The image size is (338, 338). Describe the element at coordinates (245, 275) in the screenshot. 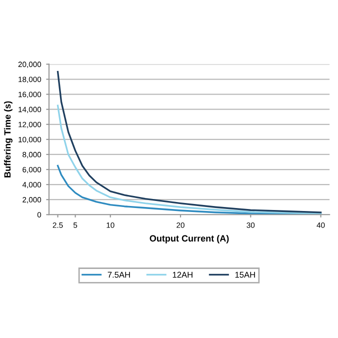

I see `legend-label: 15AH` at that location.